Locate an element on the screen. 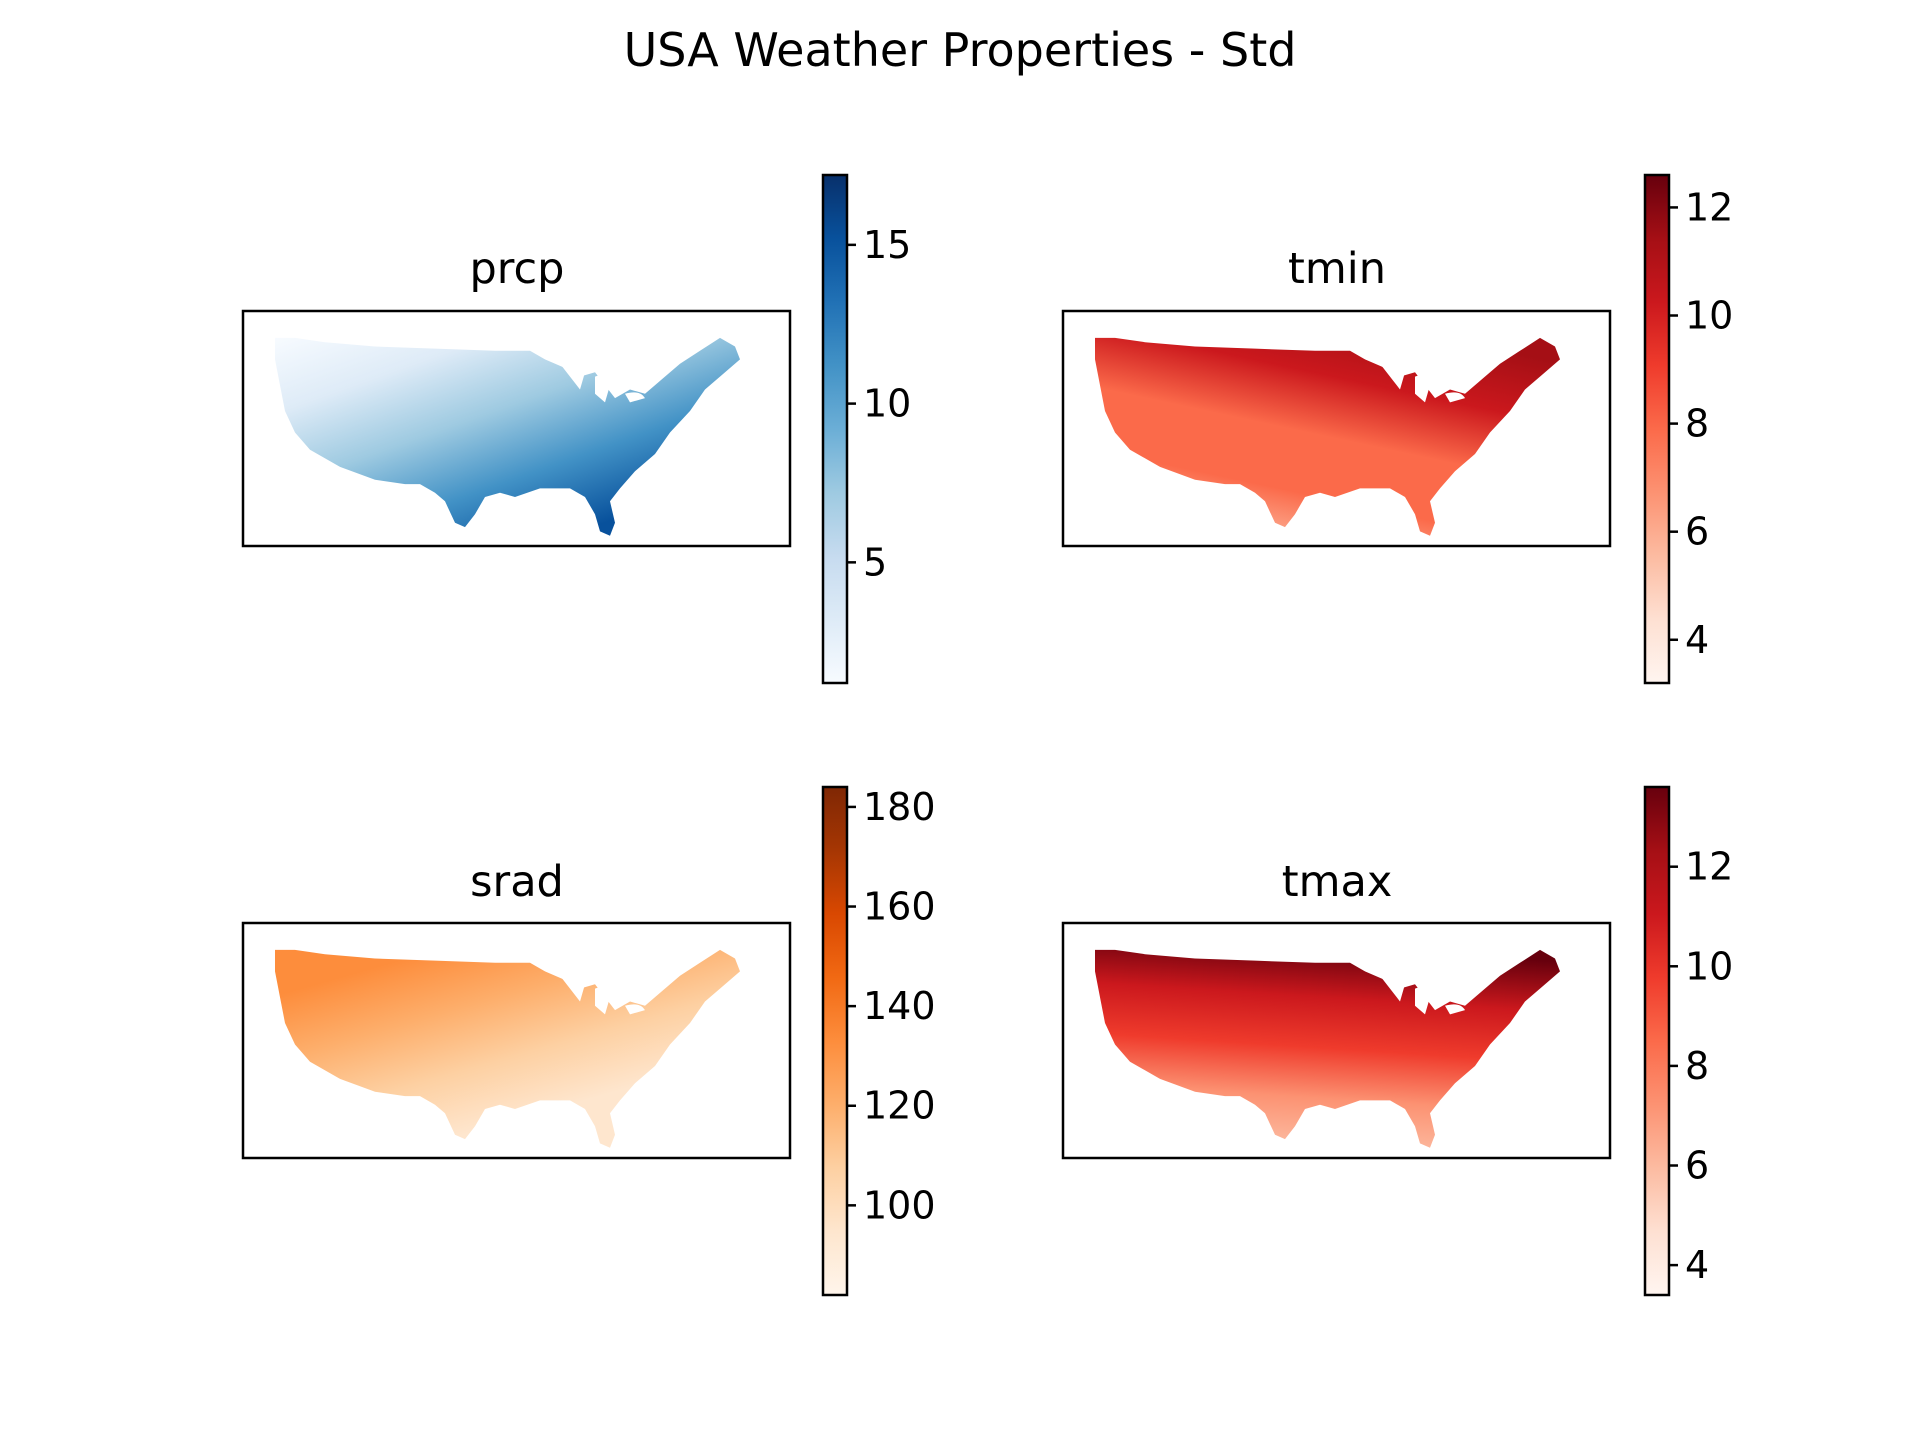 This screenshot has height=1440, width=1920. colorbar-tick-label-tmax: 10 is located at coordinates (1709, 966).